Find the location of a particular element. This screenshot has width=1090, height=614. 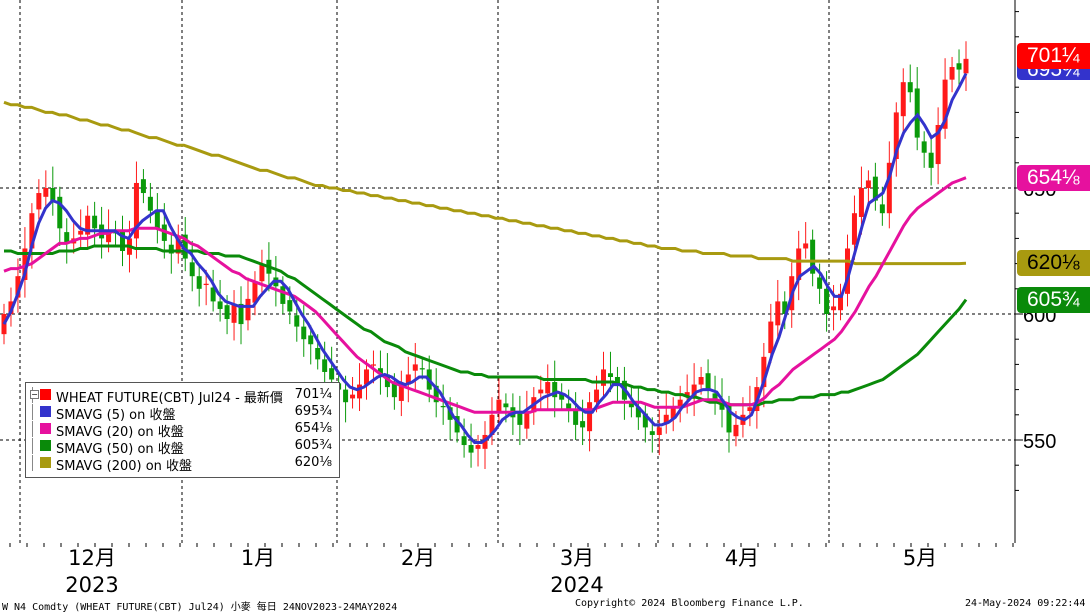

price-tag: 620⅛ is located at coordinates (1053, 263).